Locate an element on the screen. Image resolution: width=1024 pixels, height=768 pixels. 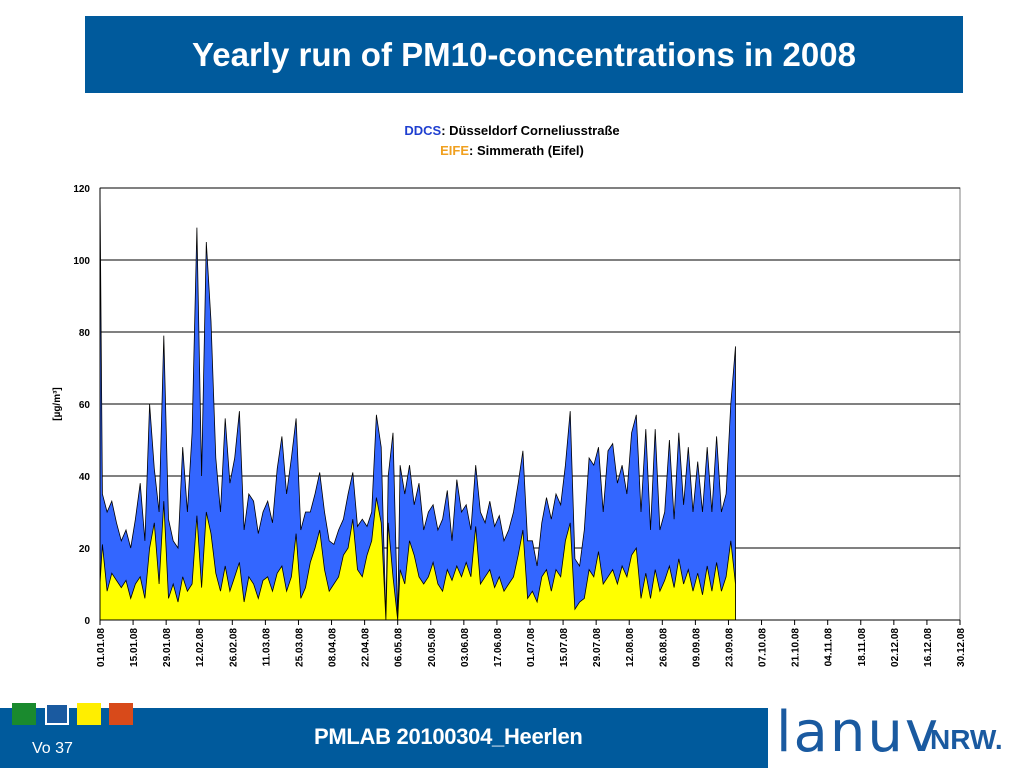
legend-line-eife: EIFE: Simmerath (Eifel) is located at coordinates (512, 150).